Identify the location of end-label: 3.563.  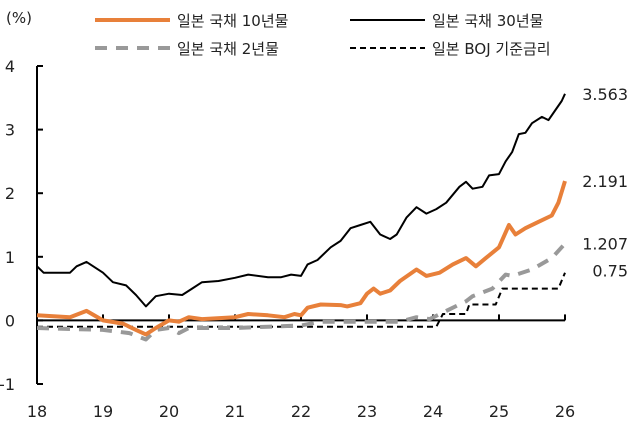
(605, 94).